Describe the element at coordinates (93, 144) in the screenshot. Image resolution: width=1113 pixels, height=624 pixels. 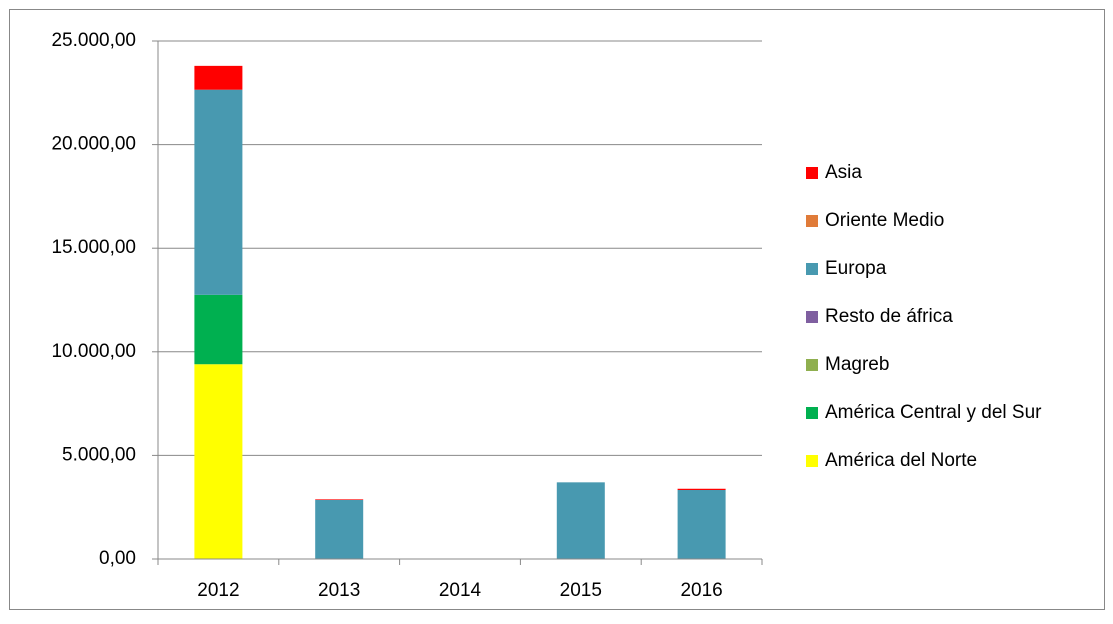
I see `y-tick-label: 20.000,00` at that location.